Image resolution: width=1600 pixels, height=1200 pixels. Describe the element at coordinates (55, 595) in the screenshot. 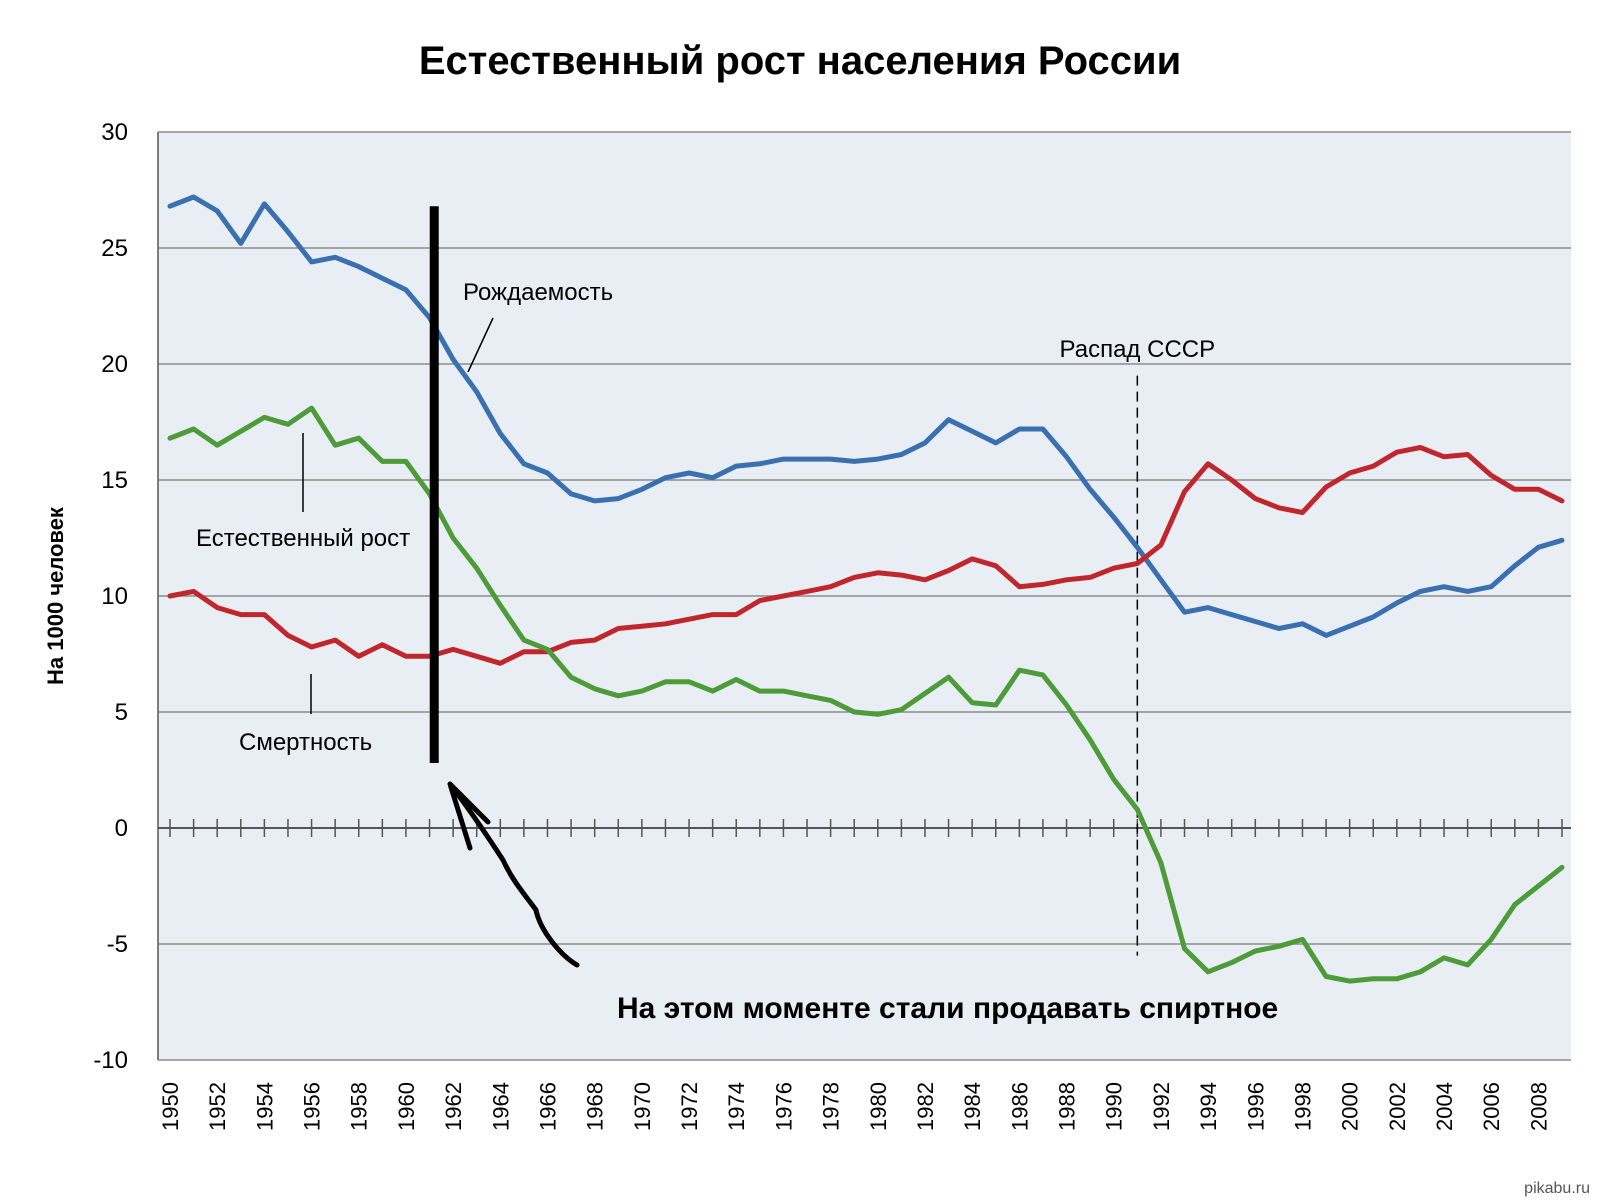

I see `y-axis-label: На 1000 человек` at that location.